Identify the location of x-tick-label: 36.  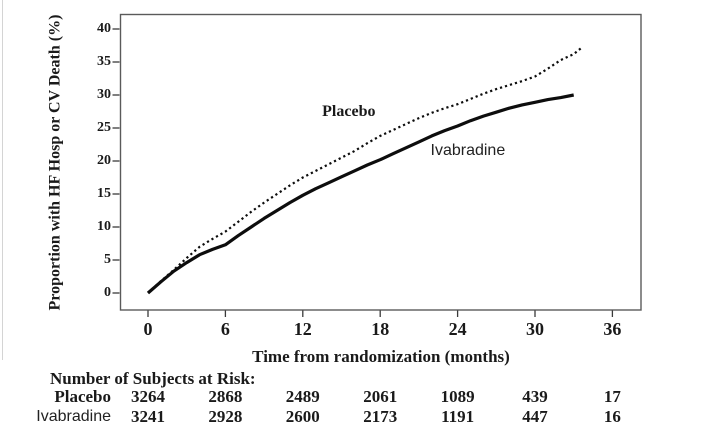
(612, 329).